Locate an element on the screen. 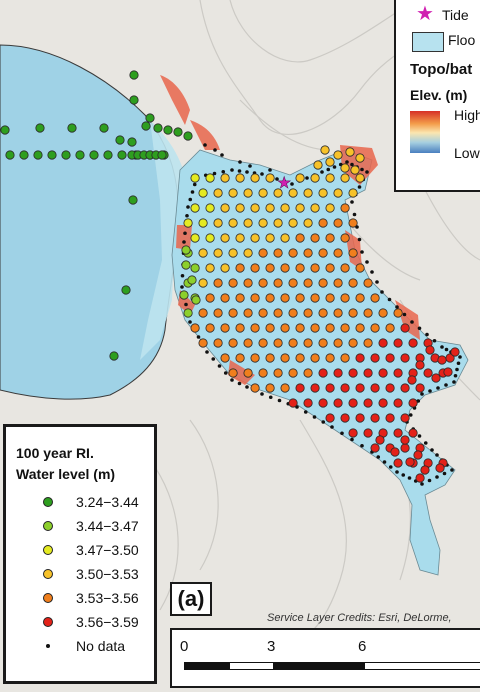 Image resolution: width=480 pixels, height=692 pixels. legend-label-3: 3.47−3.50 is located at coordinates (107, 550).